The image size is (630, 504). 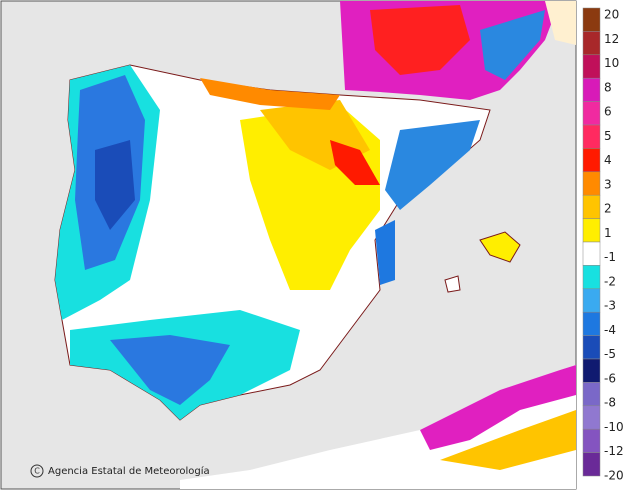 What do you see at coordinates (614, 427) in the screenshot?
I see `legend-label: -10` at bounding box center [614, 427].